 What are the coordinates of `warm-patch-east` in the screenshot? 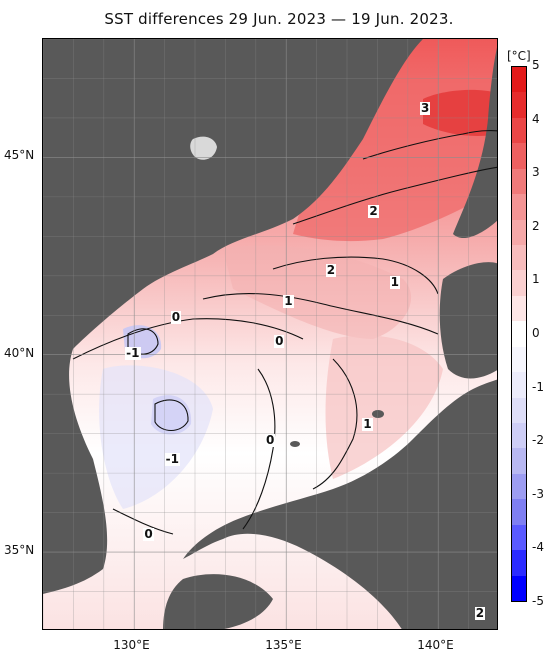 It's located at (384, 407).